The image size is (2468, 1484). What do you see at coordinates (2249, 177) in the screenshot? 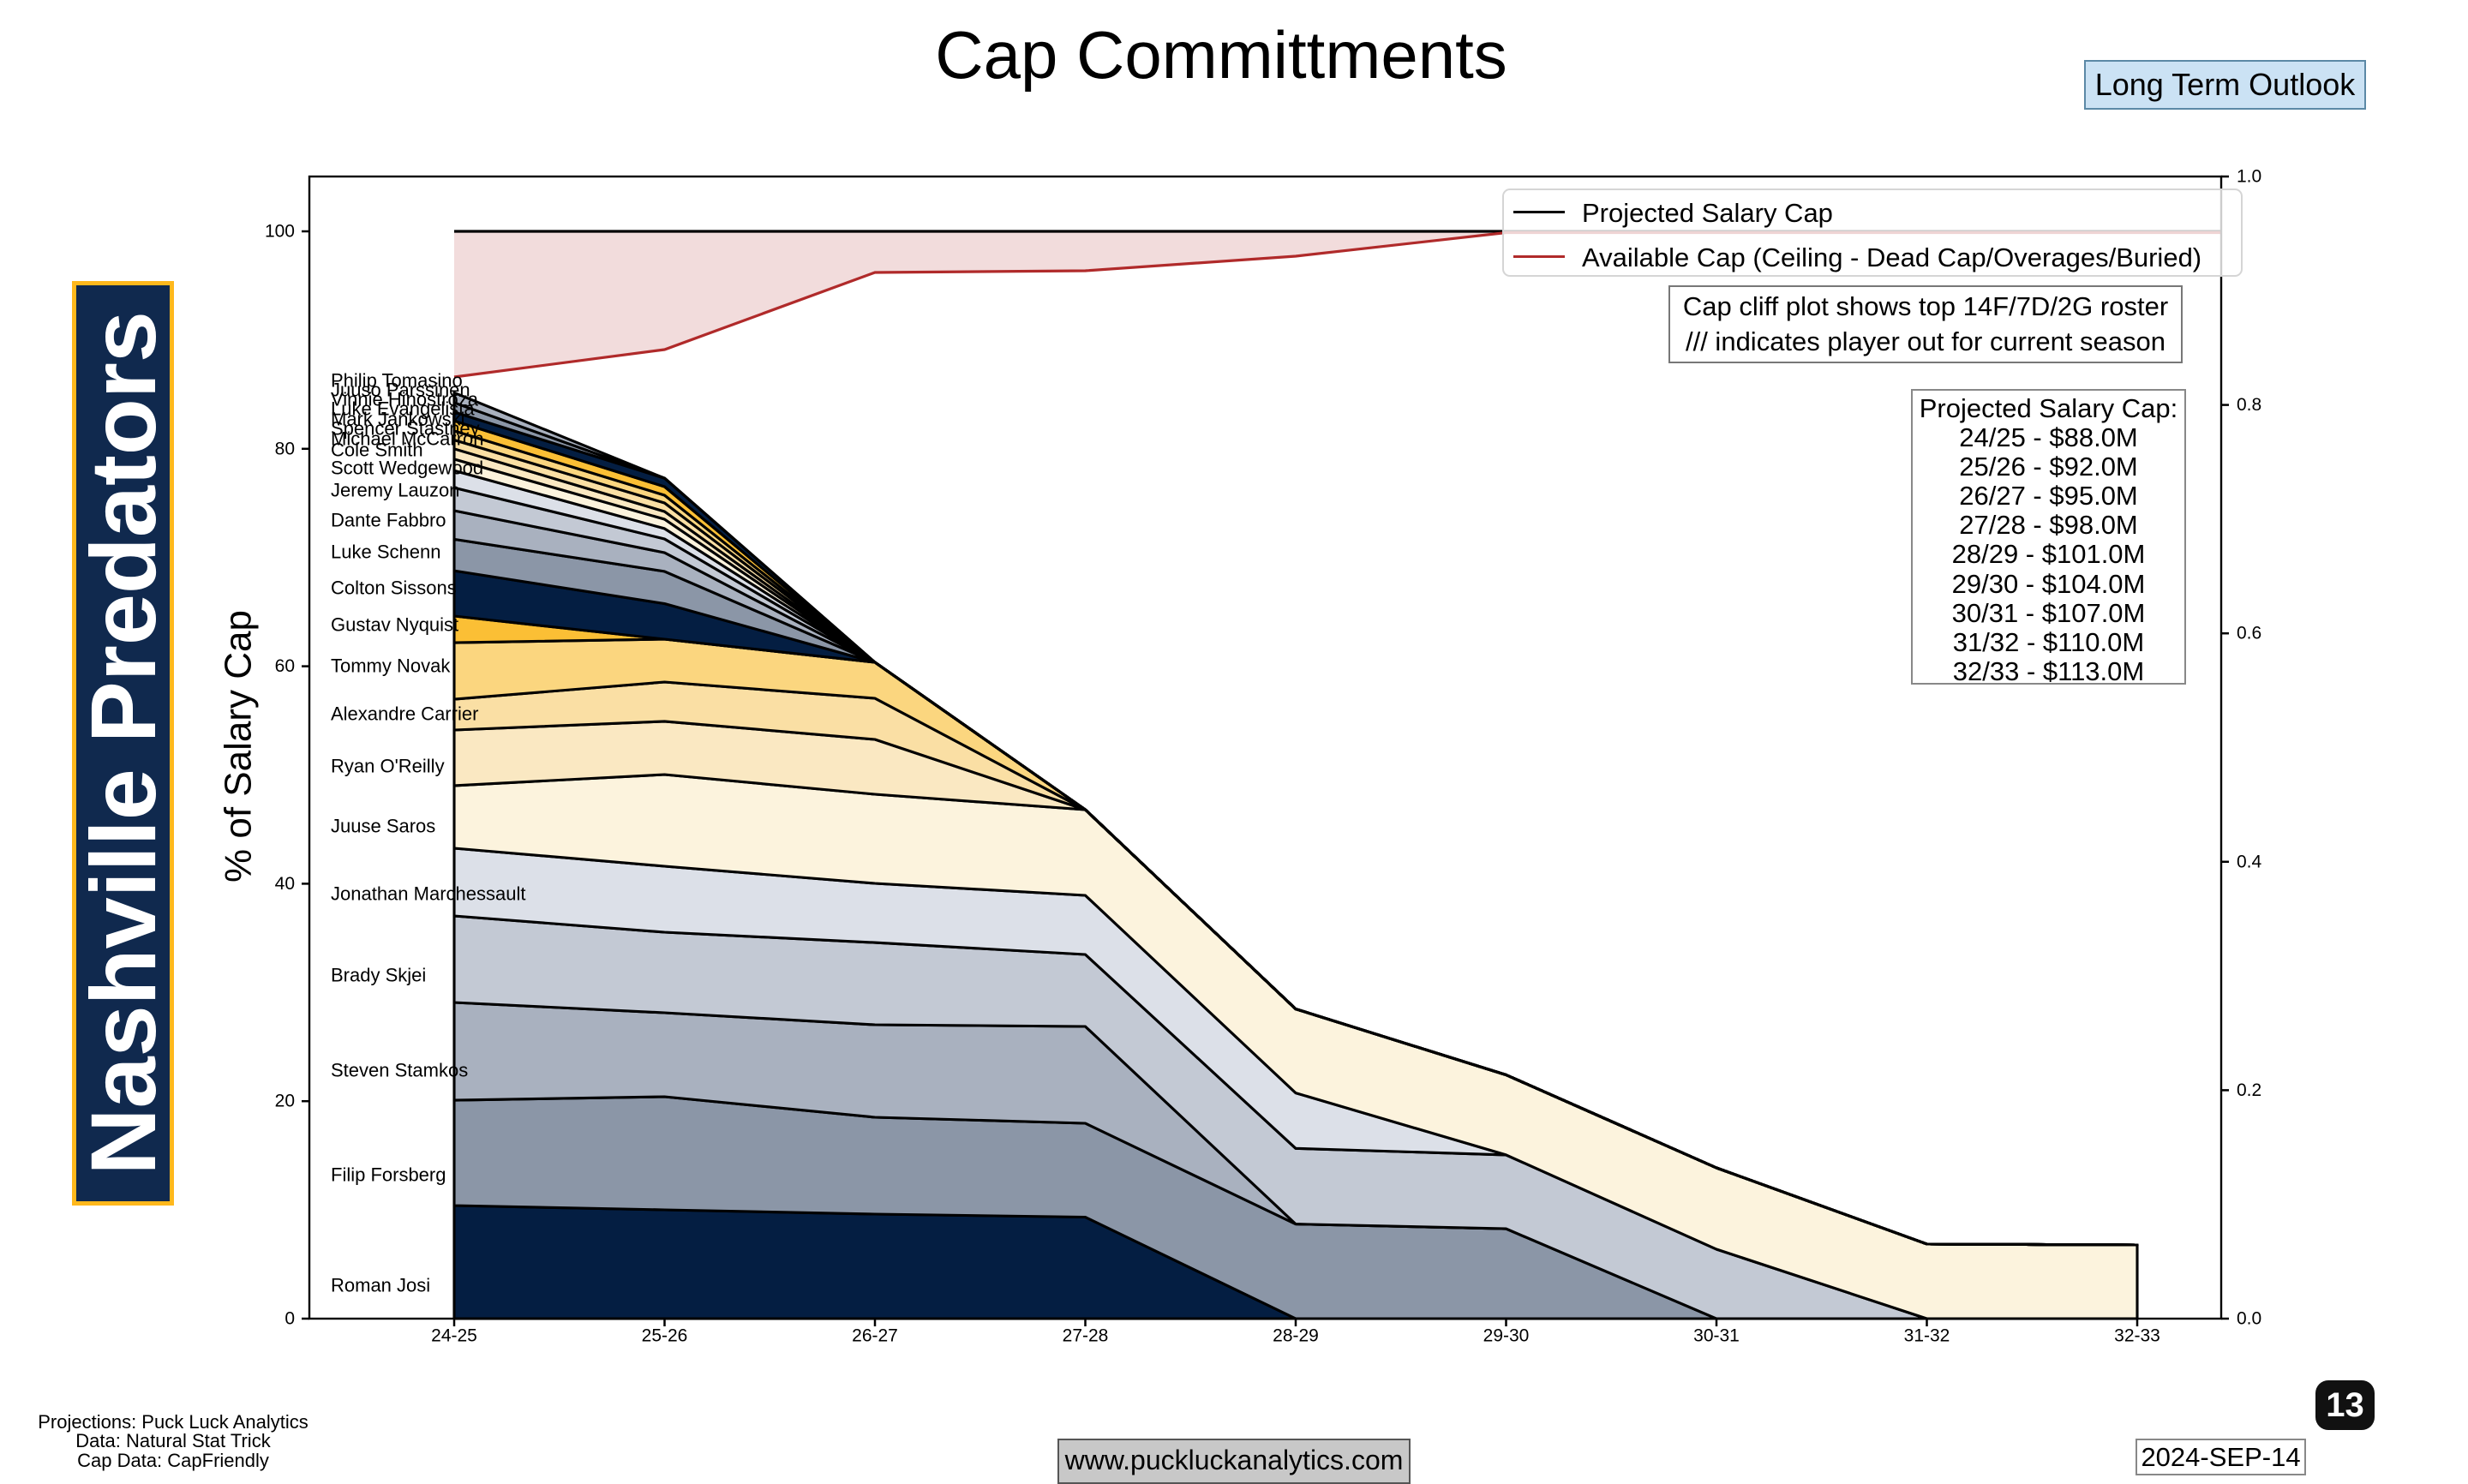
I see `svg-text: 1.0` at bounding box center [2249, 177].